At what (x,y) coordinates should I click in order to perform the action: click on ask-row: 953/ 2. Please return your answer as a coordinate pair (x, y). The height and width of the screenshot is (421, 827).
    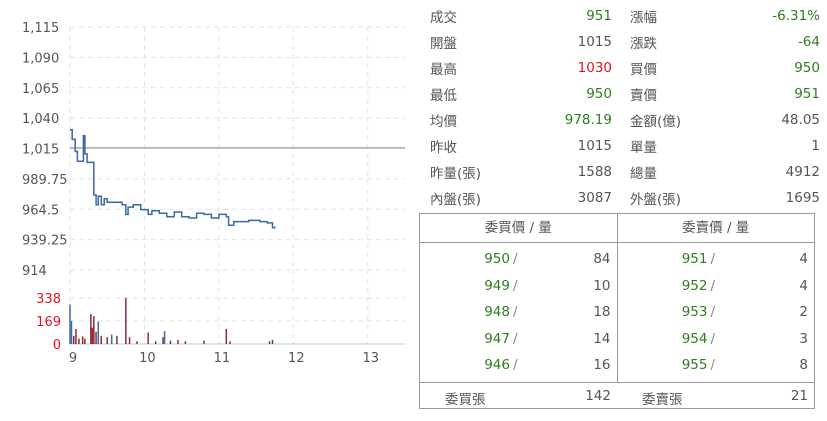
    Looking at the image, I should click on (716, 312).